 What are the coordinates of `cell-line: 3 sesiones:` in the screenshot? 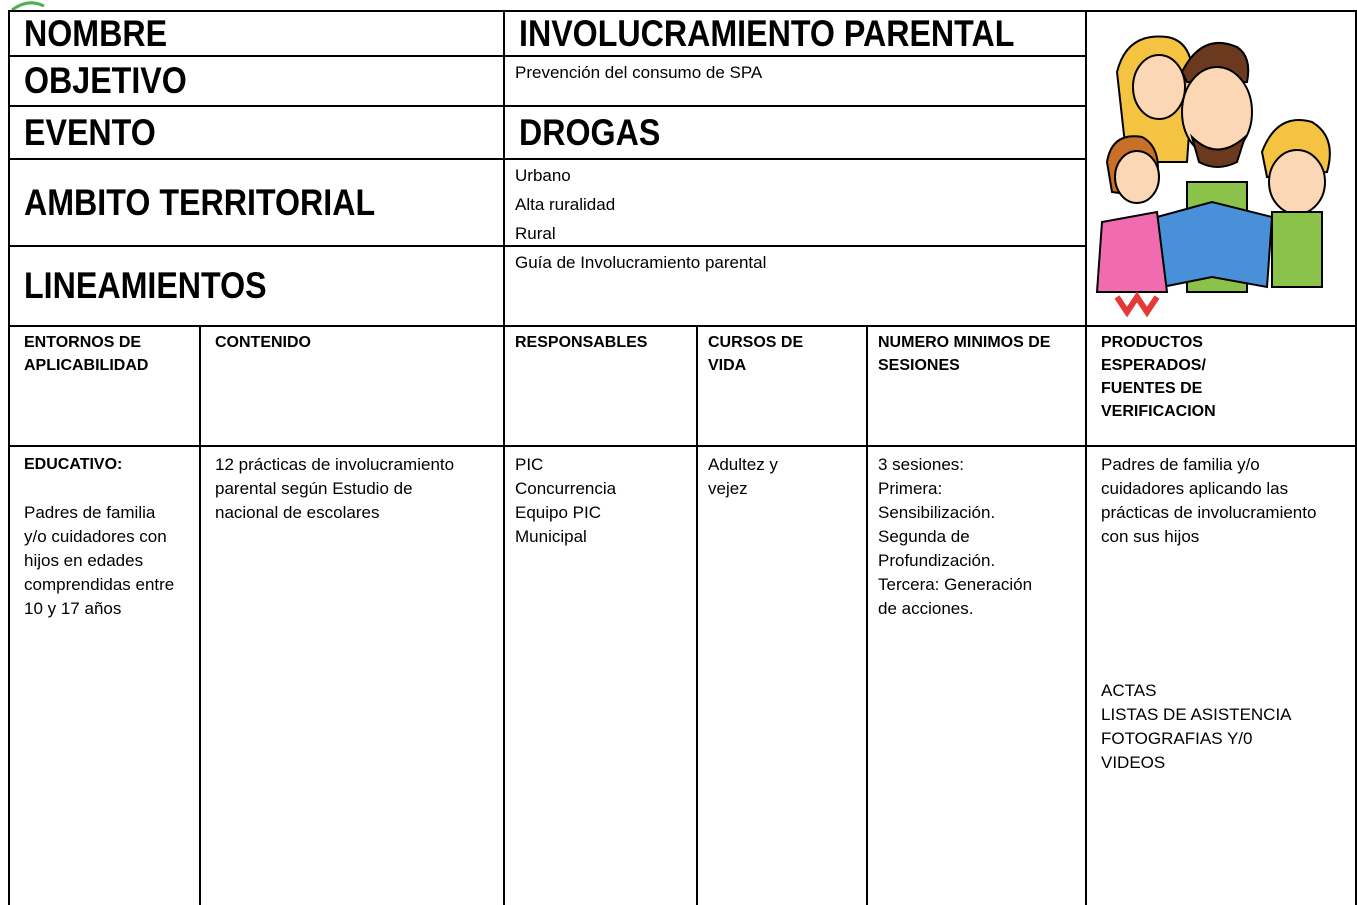 It's located at (921, 464).